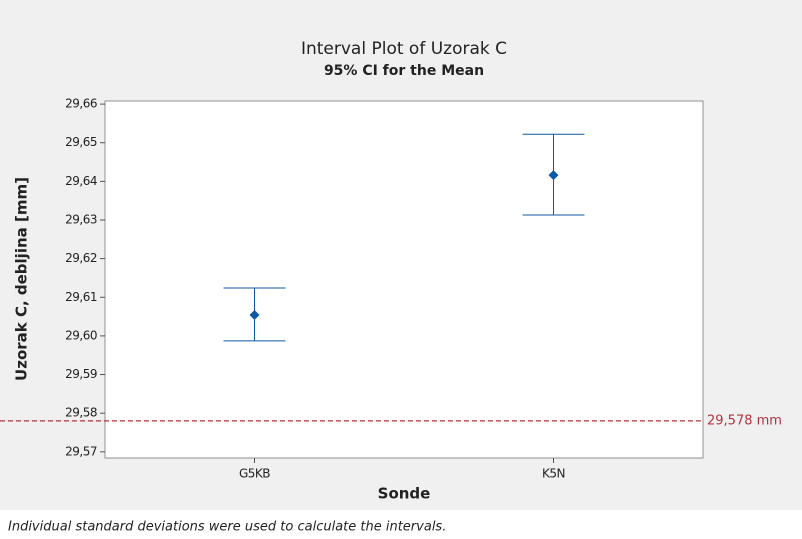 This screenshot has height=539, width=802. What do you see at coordinates (553, 474) in the screenshot?
I see `x-tick-label: K5N` at bounding box center [553, 474].